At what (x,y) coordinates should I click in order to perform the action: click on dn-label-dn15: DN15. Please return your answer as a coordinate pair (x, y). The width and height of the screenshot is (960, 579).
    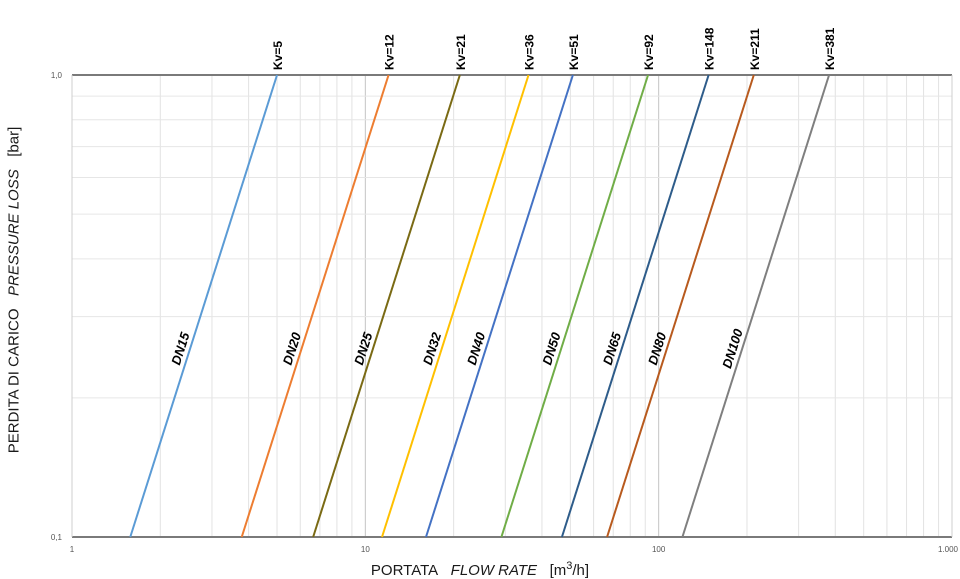
    Looking at the image, I should click on (180, 348).